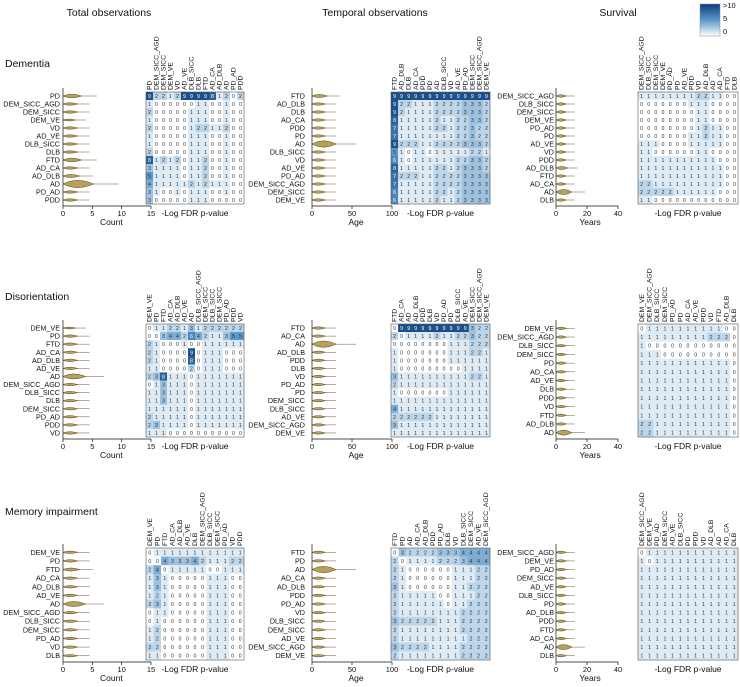 The width and height of the screenshot is (740, 687). What do you see at coordinates (163, 377) in the screenshot?
I see `heatmap-cell-value: 8` at bounding box center [163, 377].